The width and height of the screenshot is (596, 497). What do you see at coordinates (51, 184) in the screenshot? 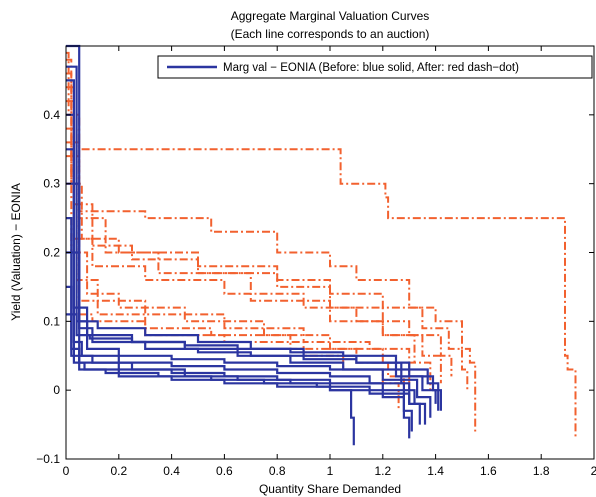
I see `y-tick-label-4: 0.3` at bounding box center [51, 184].